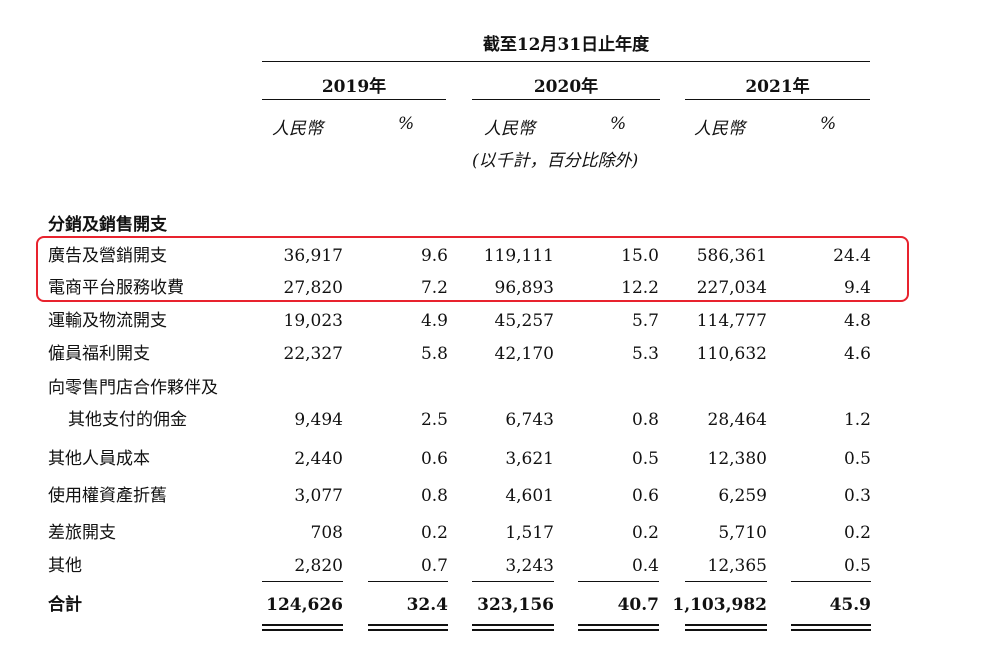 This screenshot has height=650, width=1000. Describe the element at coordinates (500, 354) in the screenshot. I see `table-row: 僱員福利開支 22,327 5.8 42,170 5.3 110,632 4.6` at that location.